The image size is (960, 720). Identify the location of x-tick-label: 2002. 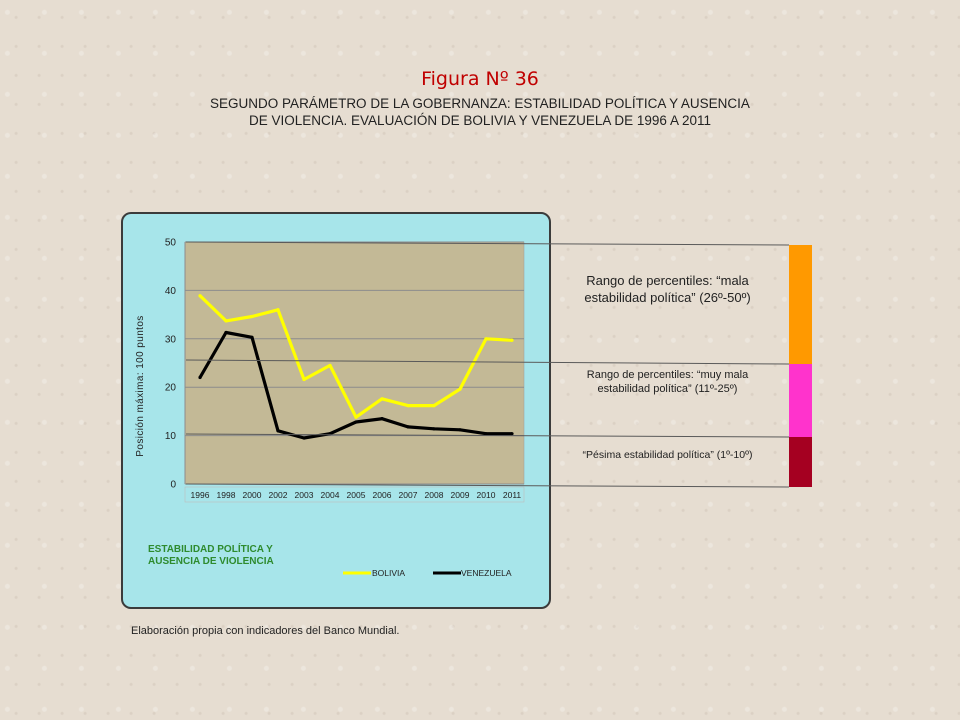
(278, 495).